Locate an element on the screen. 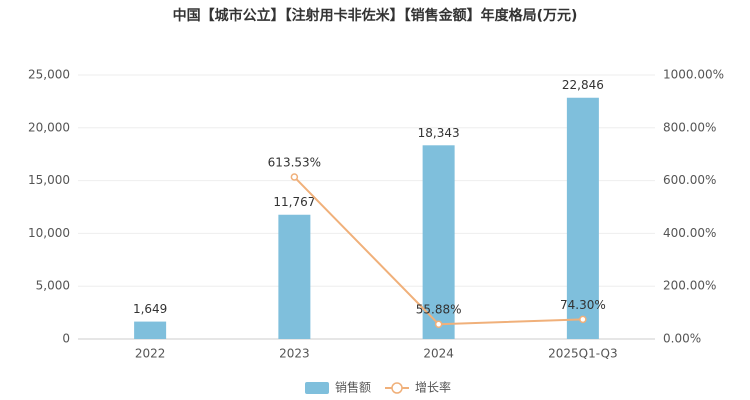  line-value-label: 74.30% is located at coordinates (583, 305).